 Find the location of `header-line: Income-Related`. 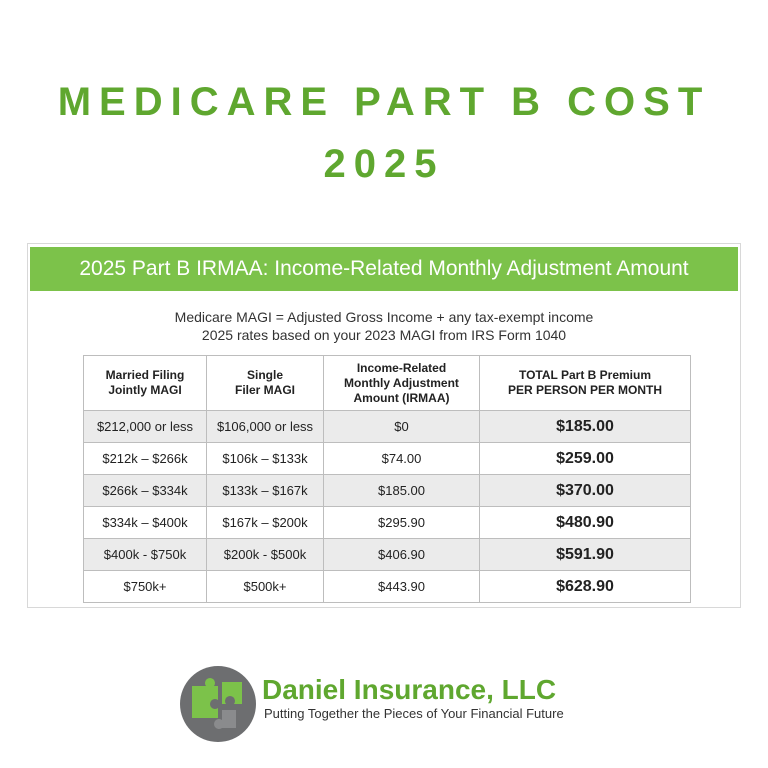

header-line: Income-Related is located at coordinates (401, 367).